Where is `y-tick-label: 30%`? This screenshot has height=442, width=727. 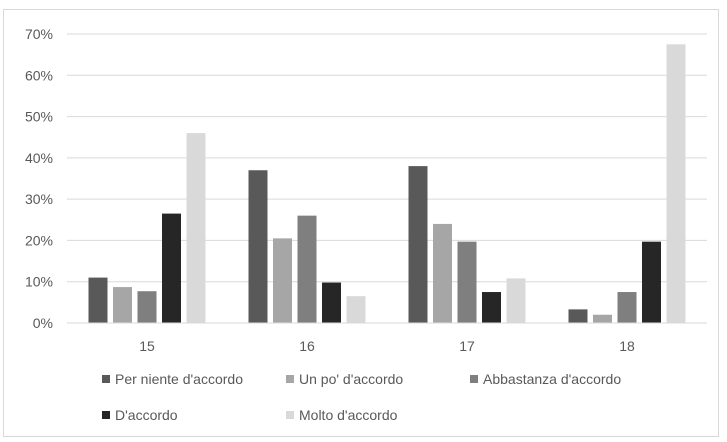
y-tick-label: 30% is located at coordinates (39, 199).